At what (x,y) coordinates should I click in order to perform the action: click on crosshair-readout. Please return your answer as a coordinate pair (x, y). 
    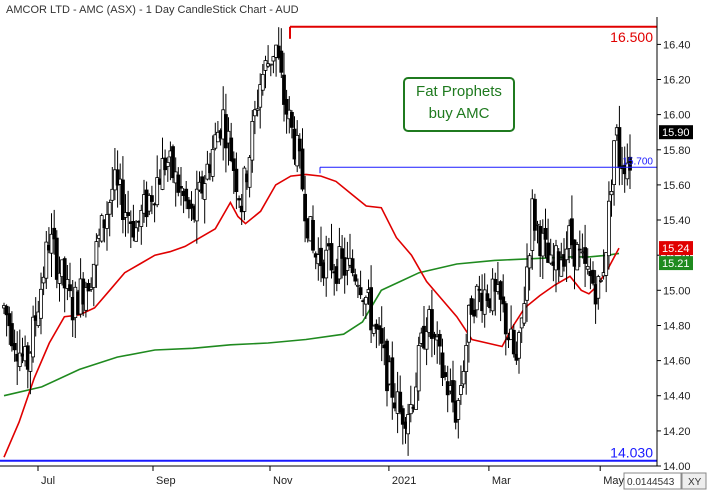
    Looking at the image, I should click on (652, 481).